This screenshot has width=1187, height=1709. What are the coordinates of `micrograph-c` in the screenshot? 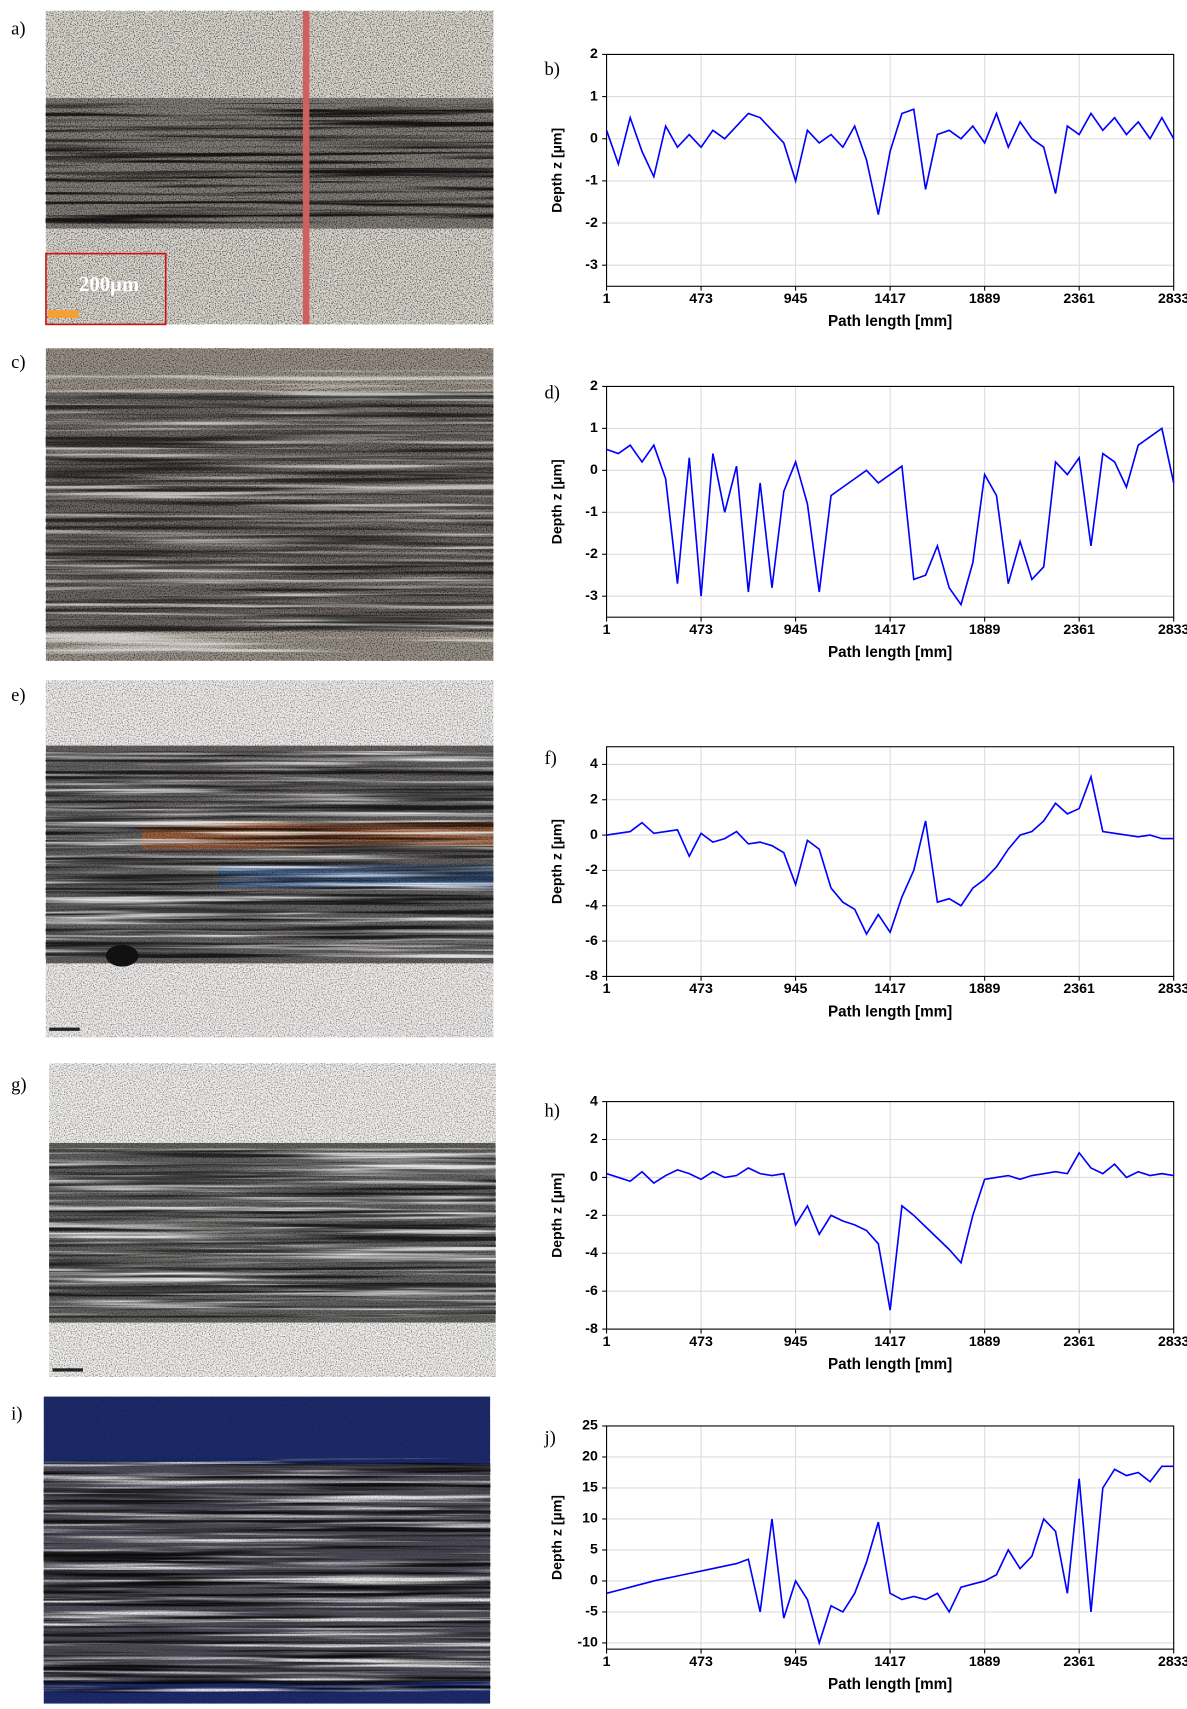 It's located at (269, 504).